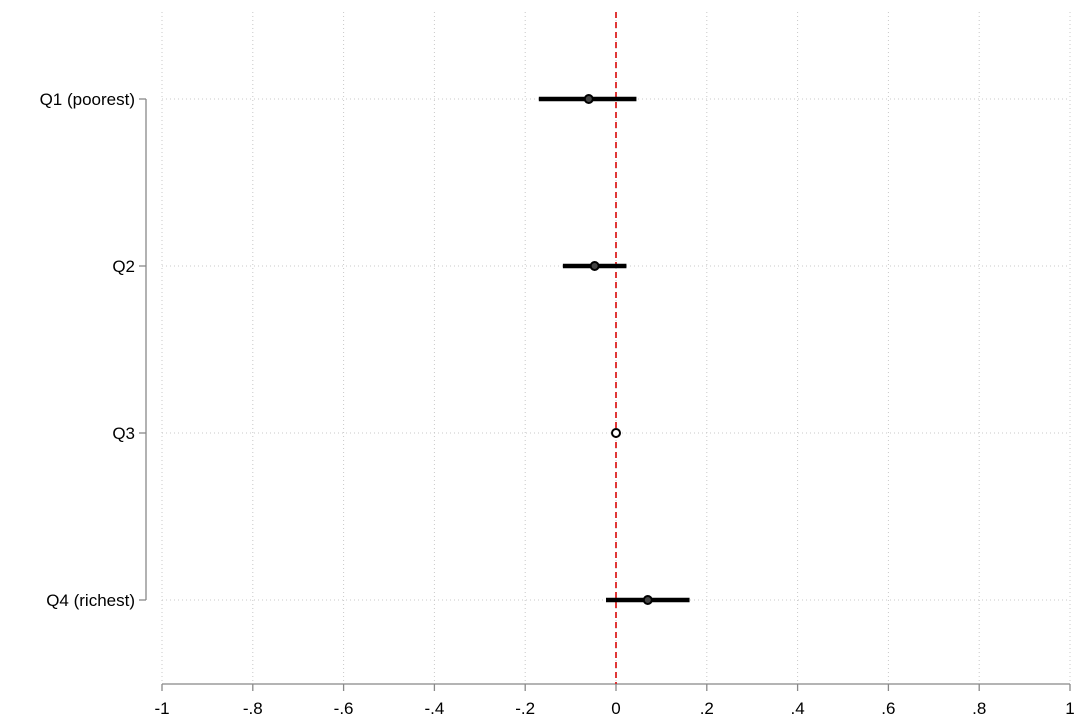 This screenshot has height=722, width=1076. Describe the element at coordinates (616, 433) in the screenshot. I see `reference-category-marker` at that location.